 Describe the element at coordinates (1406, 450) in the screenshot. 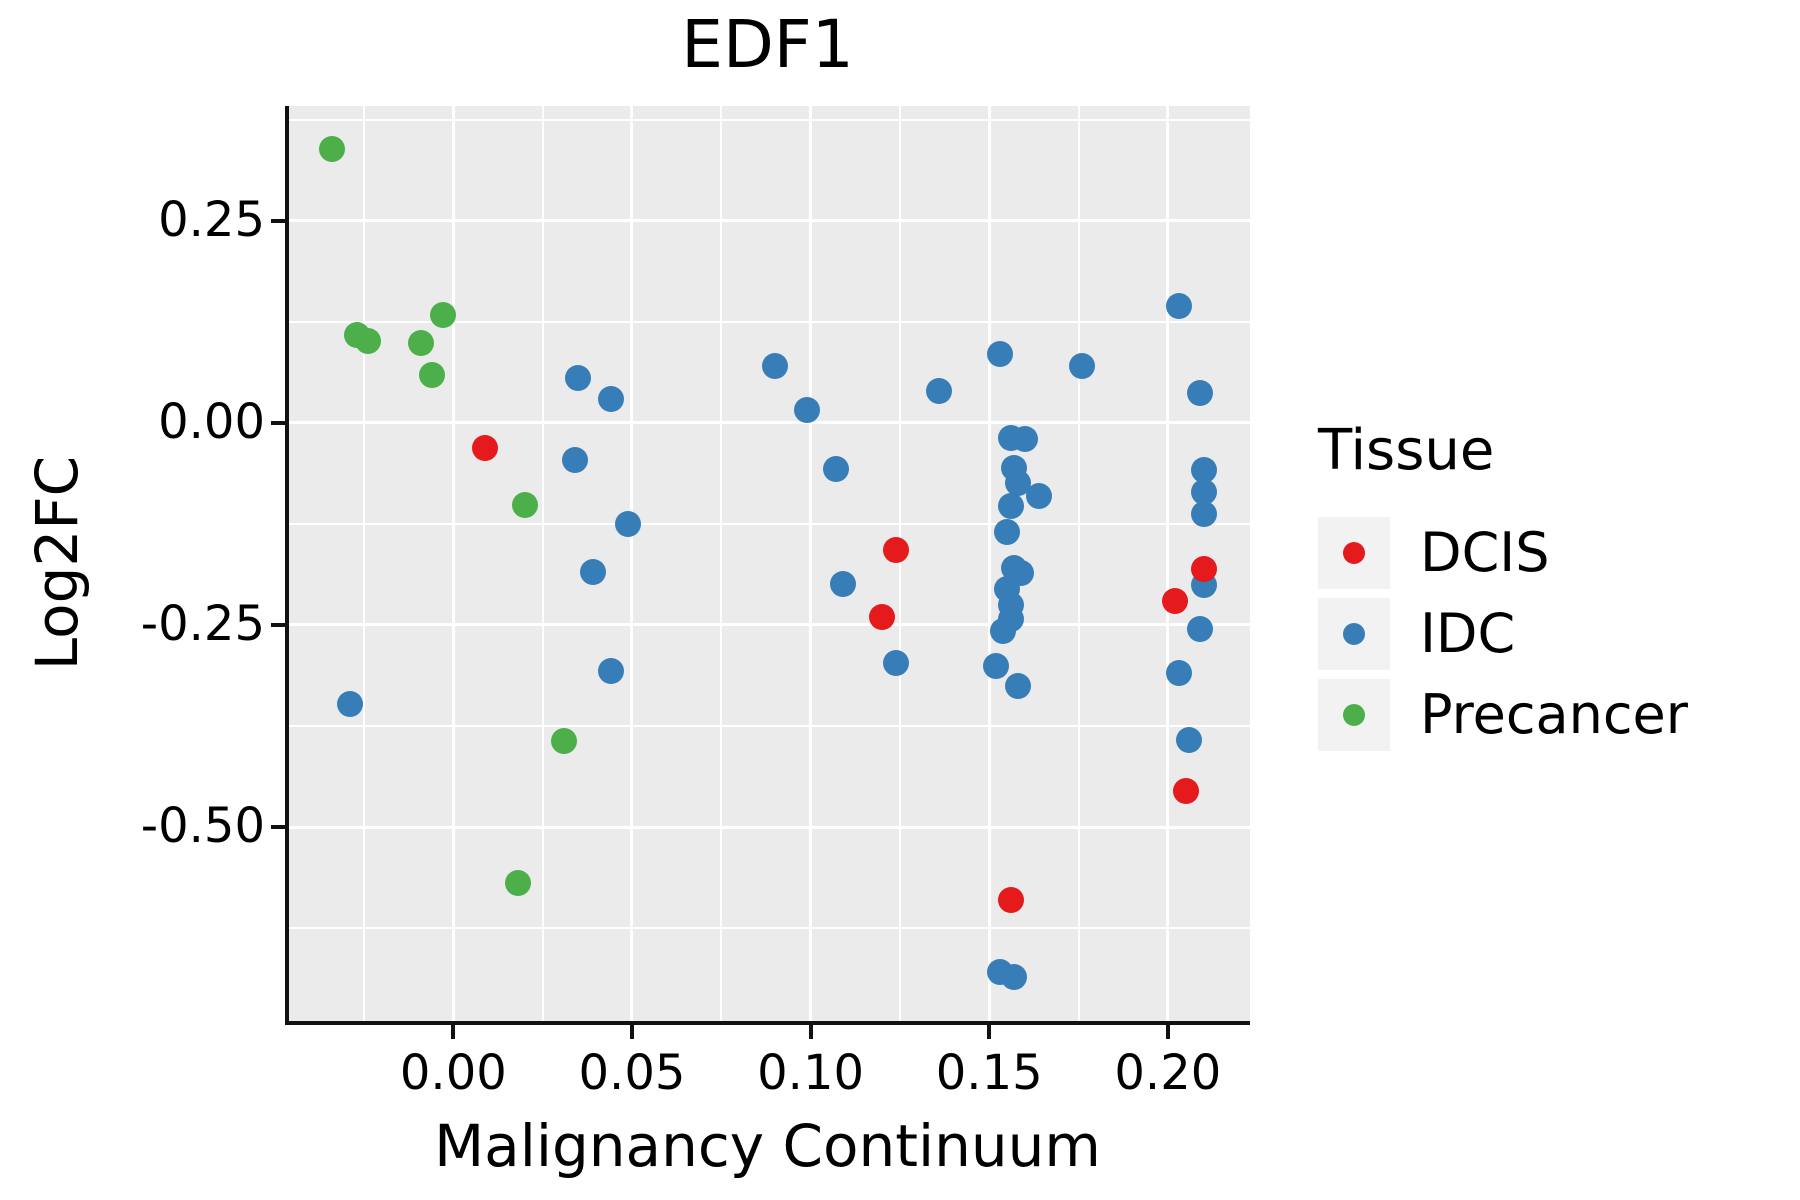

I see `legend-title: Tissue` at that location.